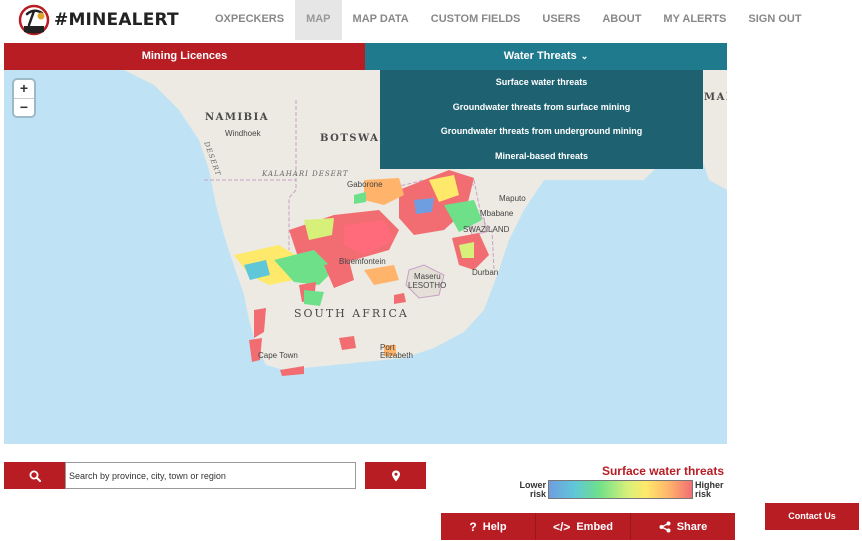 Image resolution: width=862 pixels, height=541 pixels. I want to click on legend-higher-risk: Higher risk, so click(709, 490).